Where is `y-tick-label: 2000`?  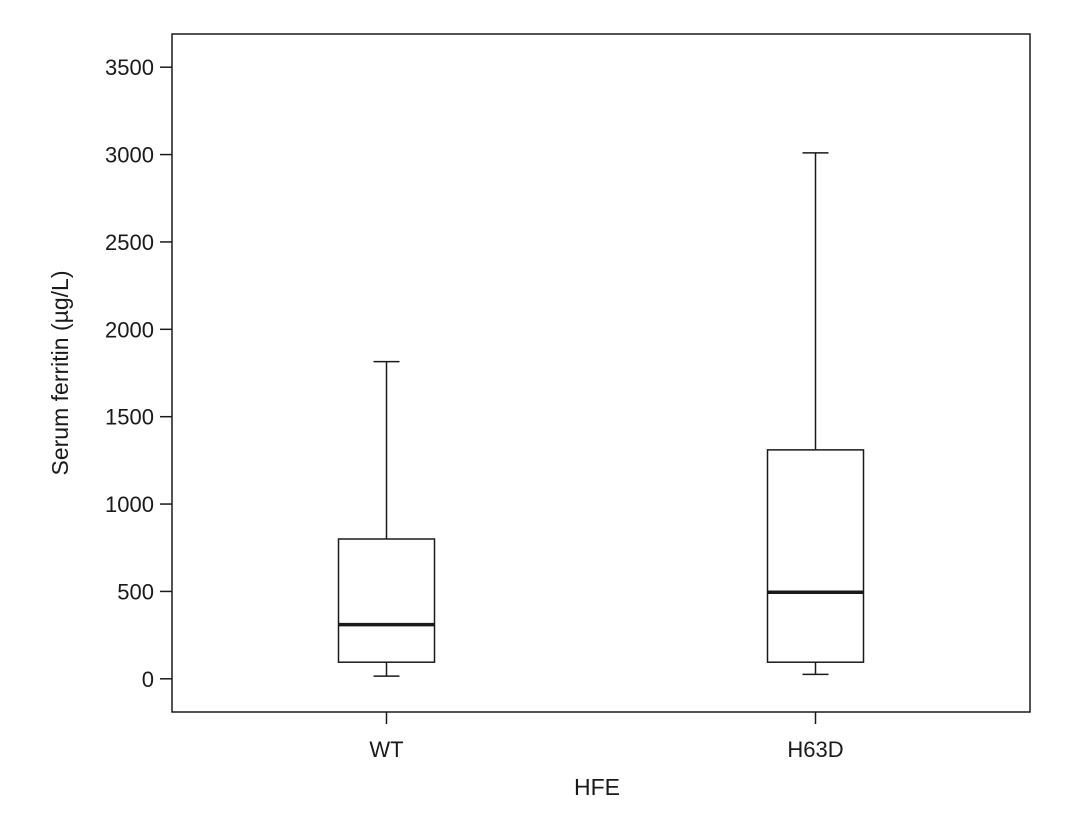
y-tick-label: 2000 is located at coordinates (129, 329).